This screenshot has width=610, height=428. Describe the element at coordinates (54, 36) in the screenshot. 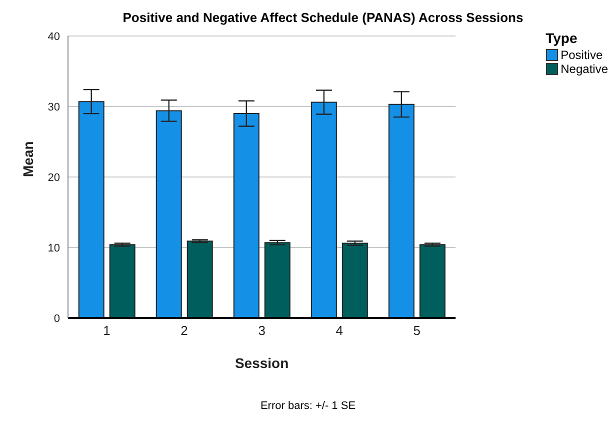

I see `y-tick-label: 40` at that location.